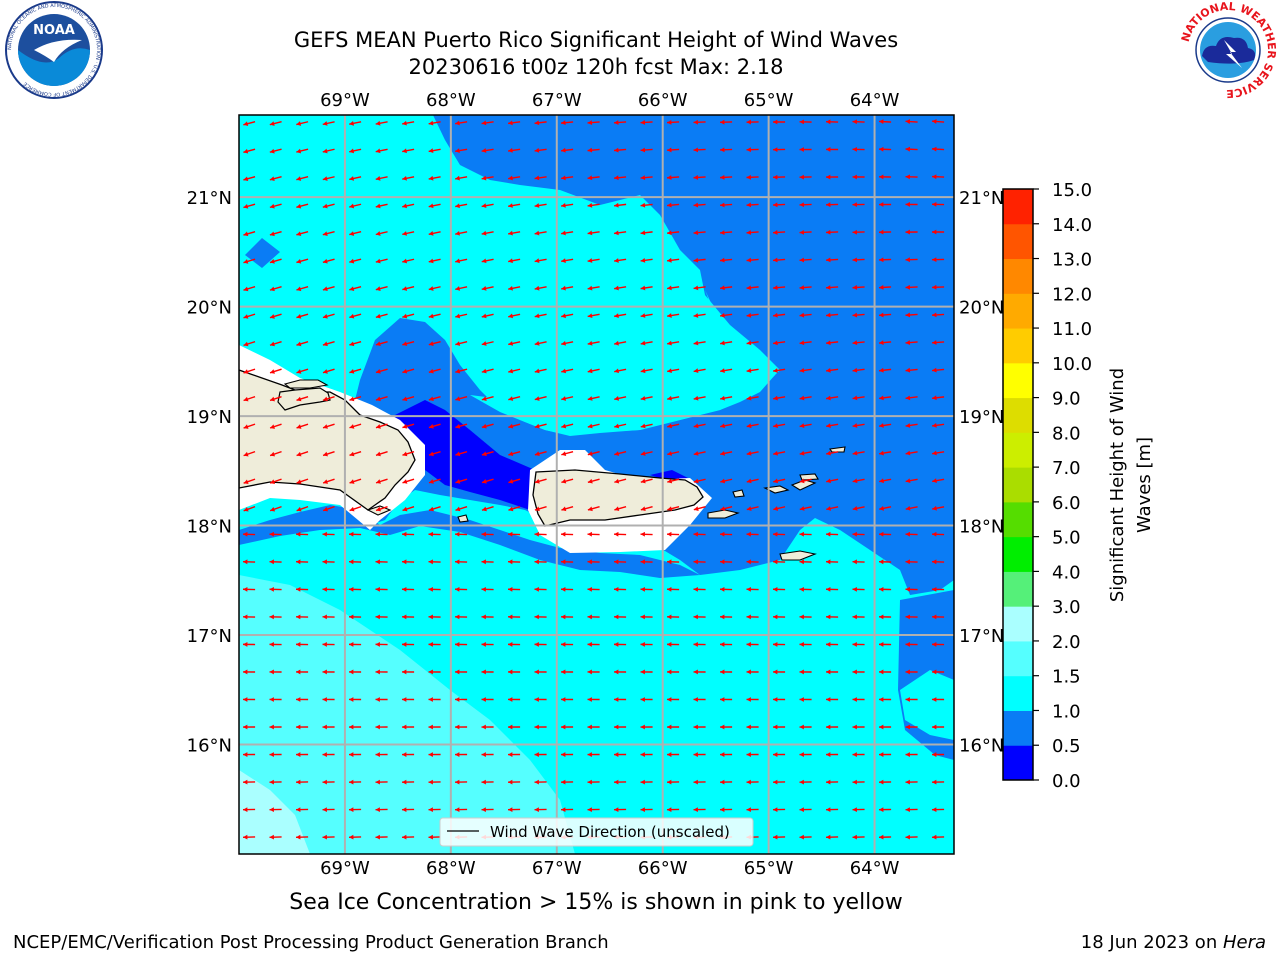 The width and height of the screenshot is (1280, 960). What do you see at coordinates (557, 868) in the screenshot?
I see `lon-tick-label-bottom: 67°W` at bounding box center [557, 868].